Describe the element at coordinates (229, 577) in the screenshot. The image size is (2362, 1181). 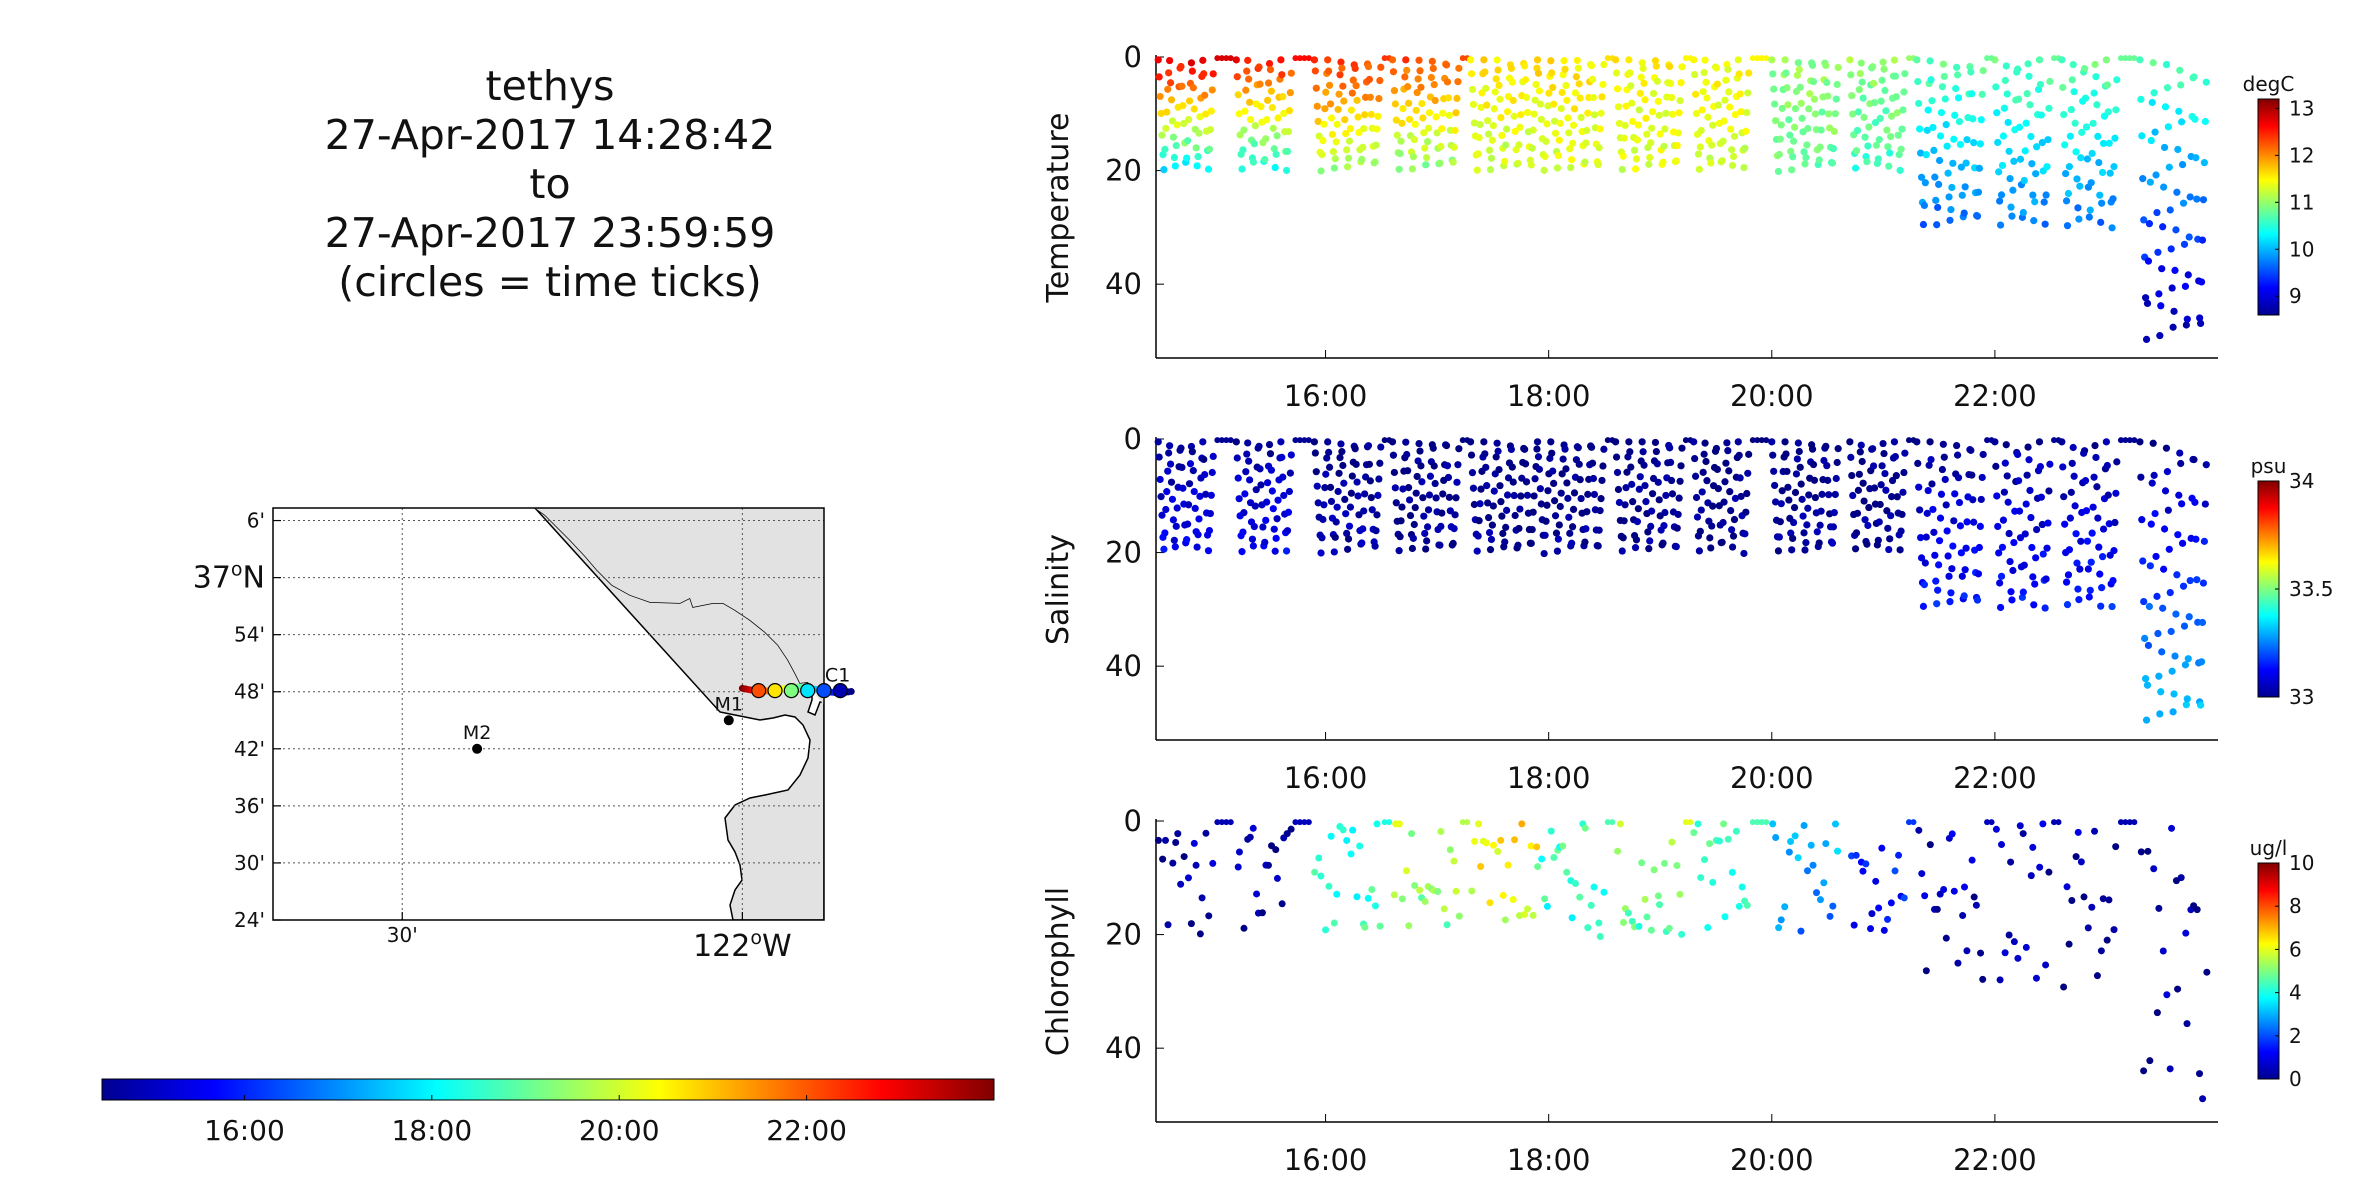
I see `map-lat-label: 37oN` at that location.